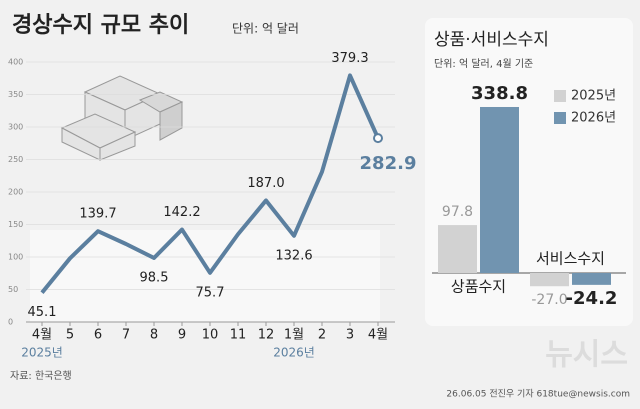 The image size is (640, 409). Describe the element at coordinates (593, 96) in the screenshot. I see `legend-label: 2025년` at that location.